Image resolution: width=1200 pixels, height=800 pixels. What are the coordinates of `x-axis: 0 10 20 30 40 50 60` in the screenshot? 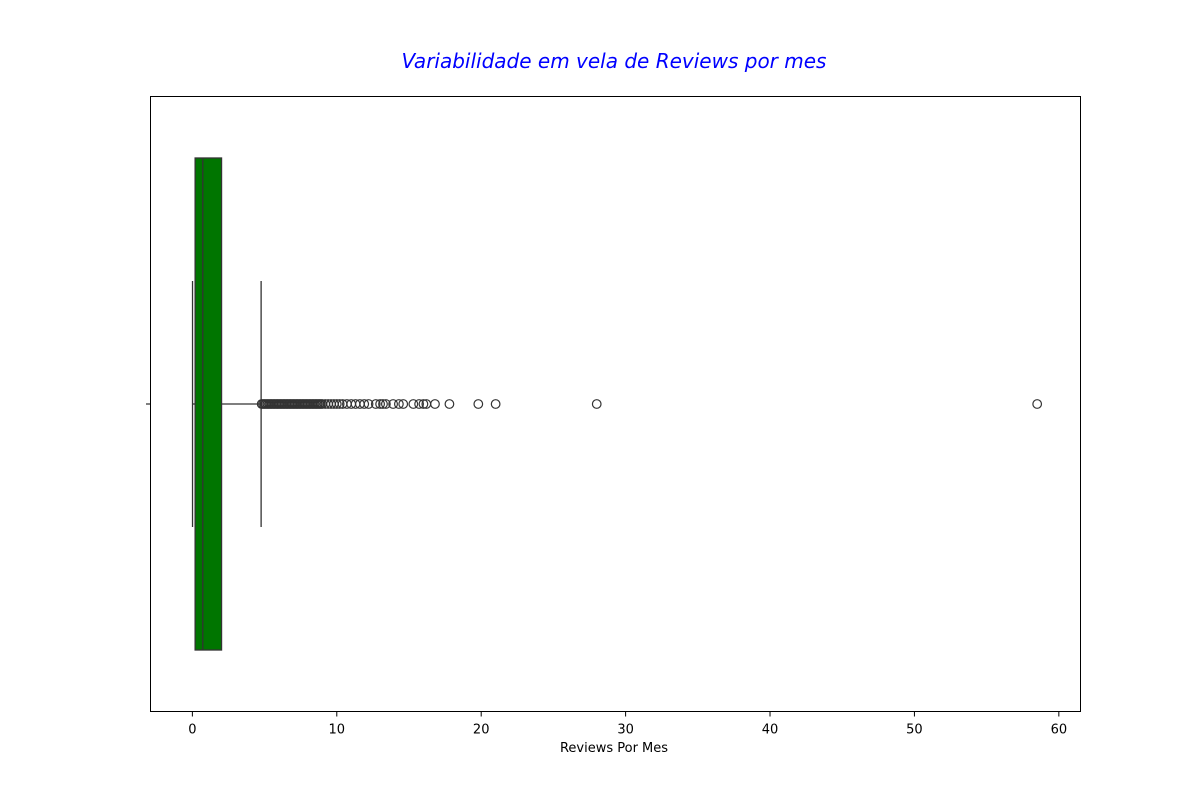 It's located at (628, 724).